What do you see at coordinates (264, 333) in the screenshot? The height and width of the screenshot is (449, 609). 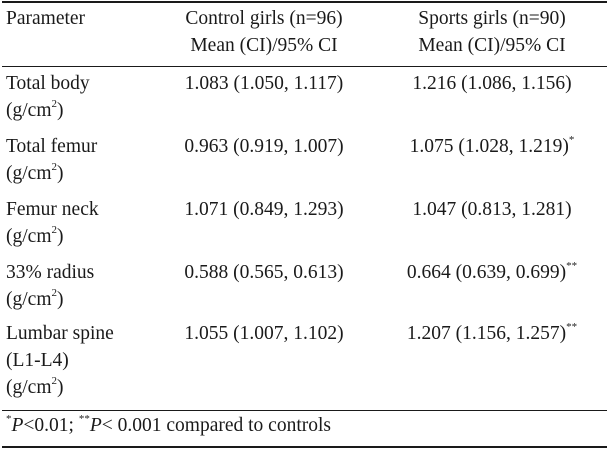 I see `row-control-value: 1.055 (1.007, 1.102)` at bounding box center [264, 333].